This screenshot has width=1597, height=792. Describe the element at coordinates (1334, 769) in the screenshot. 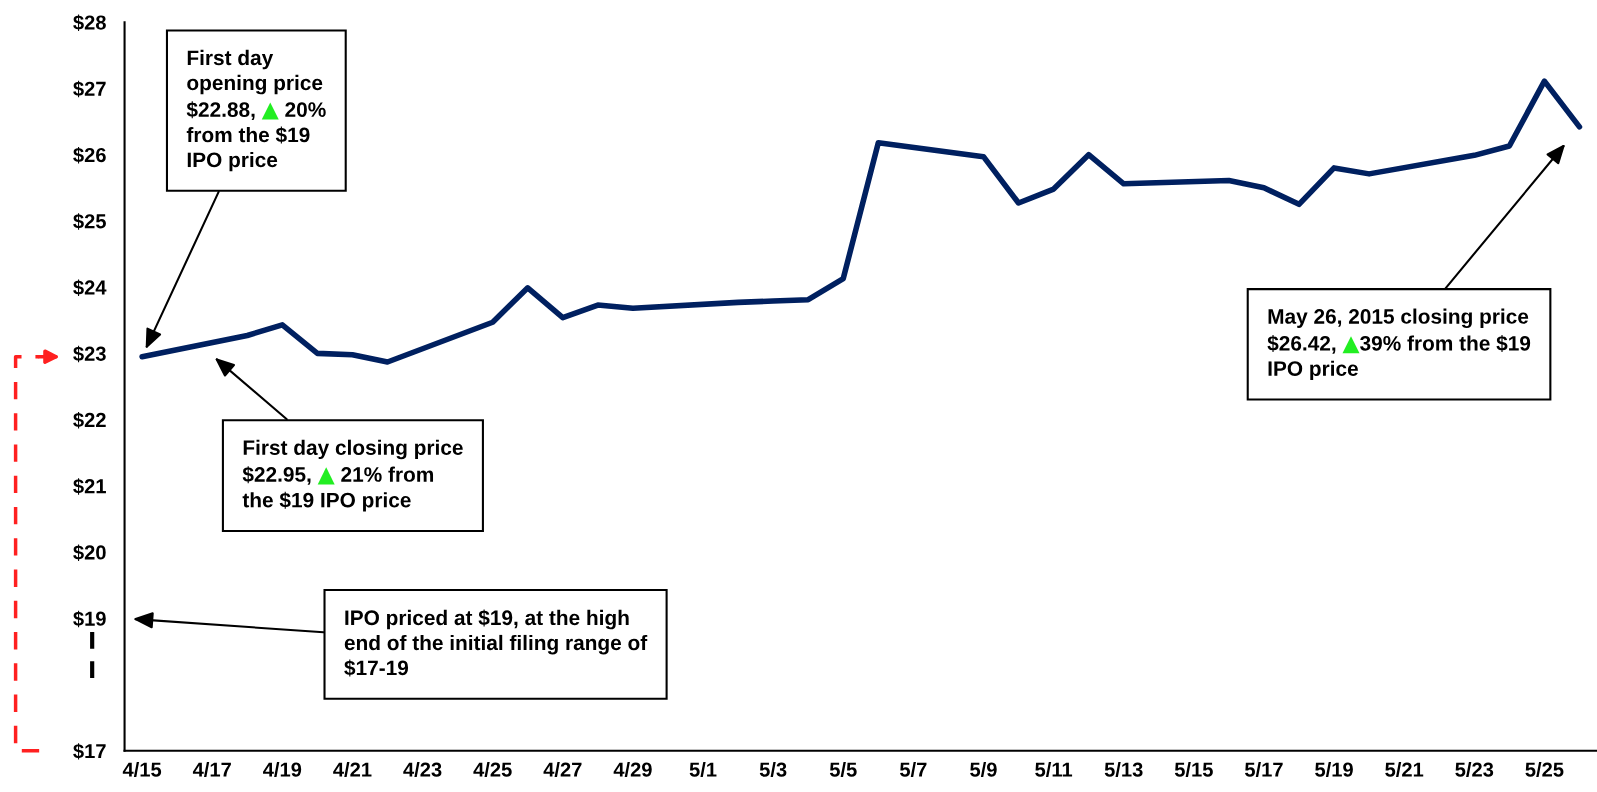

I see `x-tick-label: 5/19` at that location.